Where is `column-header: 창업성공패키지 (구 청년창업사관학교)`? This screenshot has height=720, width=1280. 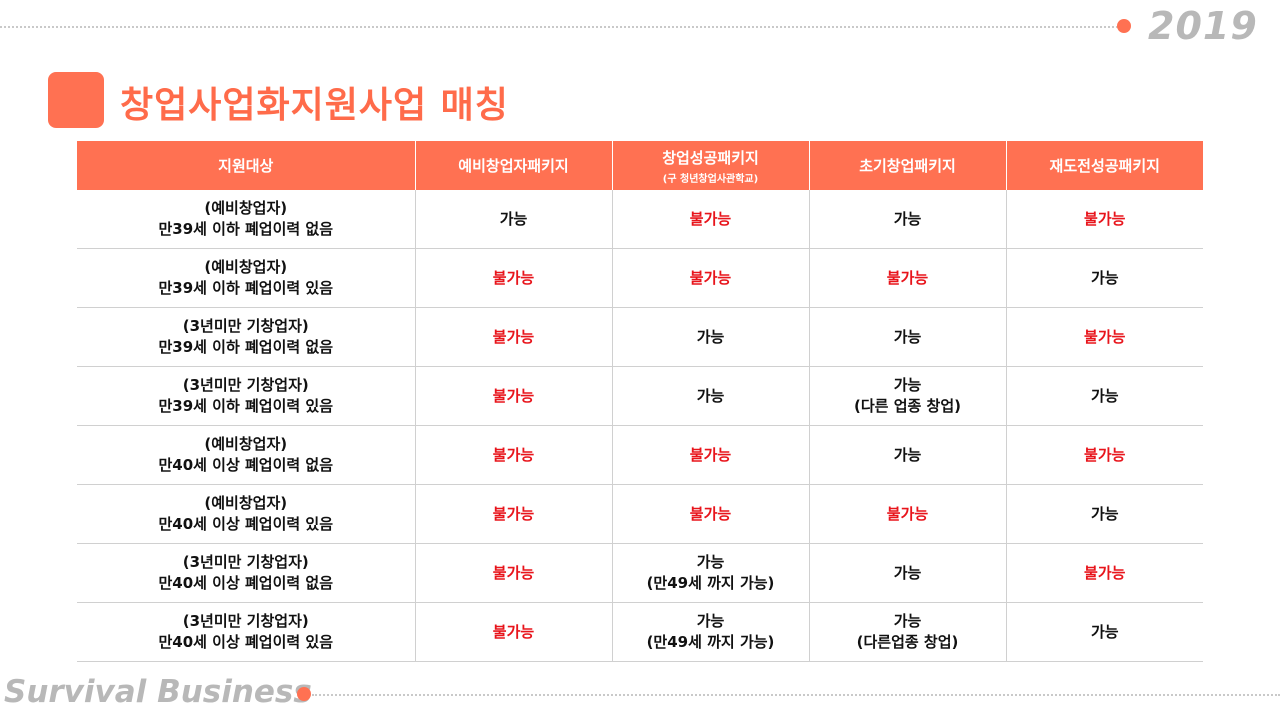
column-header: 창업성공패키지 (구 청년창업사관학교) is located at coordinates (711, 165).